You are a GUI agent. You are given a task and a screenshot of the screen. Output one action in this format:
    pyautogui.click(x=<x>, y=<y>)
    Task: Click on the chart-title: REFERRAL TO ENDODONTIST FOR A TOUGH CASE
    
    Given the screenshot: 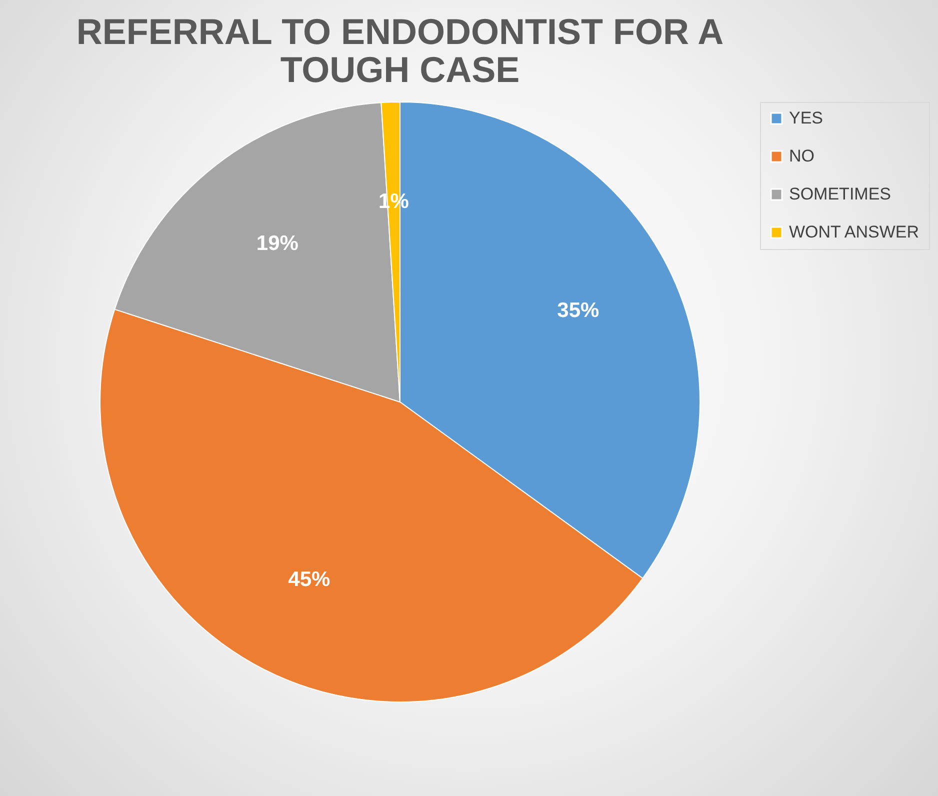 What is the action you would take?
    pyautogui.click(x=400, y=50)
    